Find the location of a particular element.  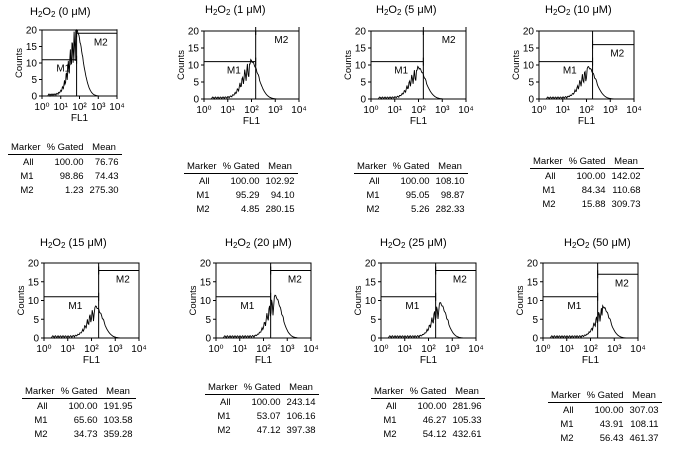

stats-cell: 108.10 is located at coordinates (450, 181).